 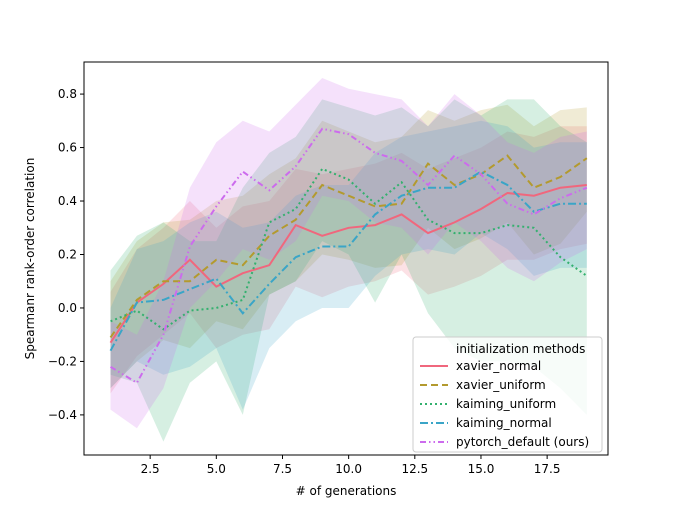 What do you see at coordinates (67, 308) in the screenshot?
I see `y-tick-label: 0.0` at bounding box center [67, 308].